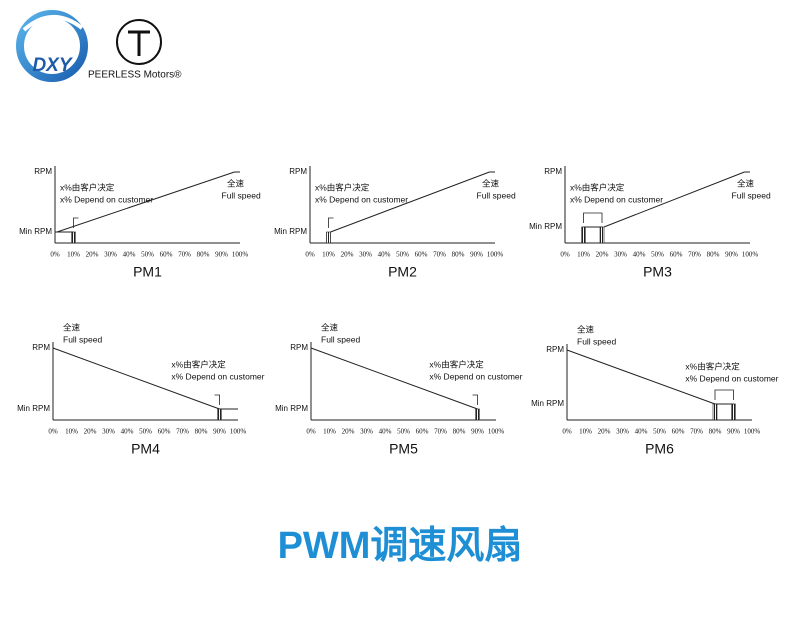 The width and height of the screenshot is (800, 635). What do you see at coordinates (52, 46) in the screenshot?
I see `dxy-logo: DXY` at bounding box center [52, 46].